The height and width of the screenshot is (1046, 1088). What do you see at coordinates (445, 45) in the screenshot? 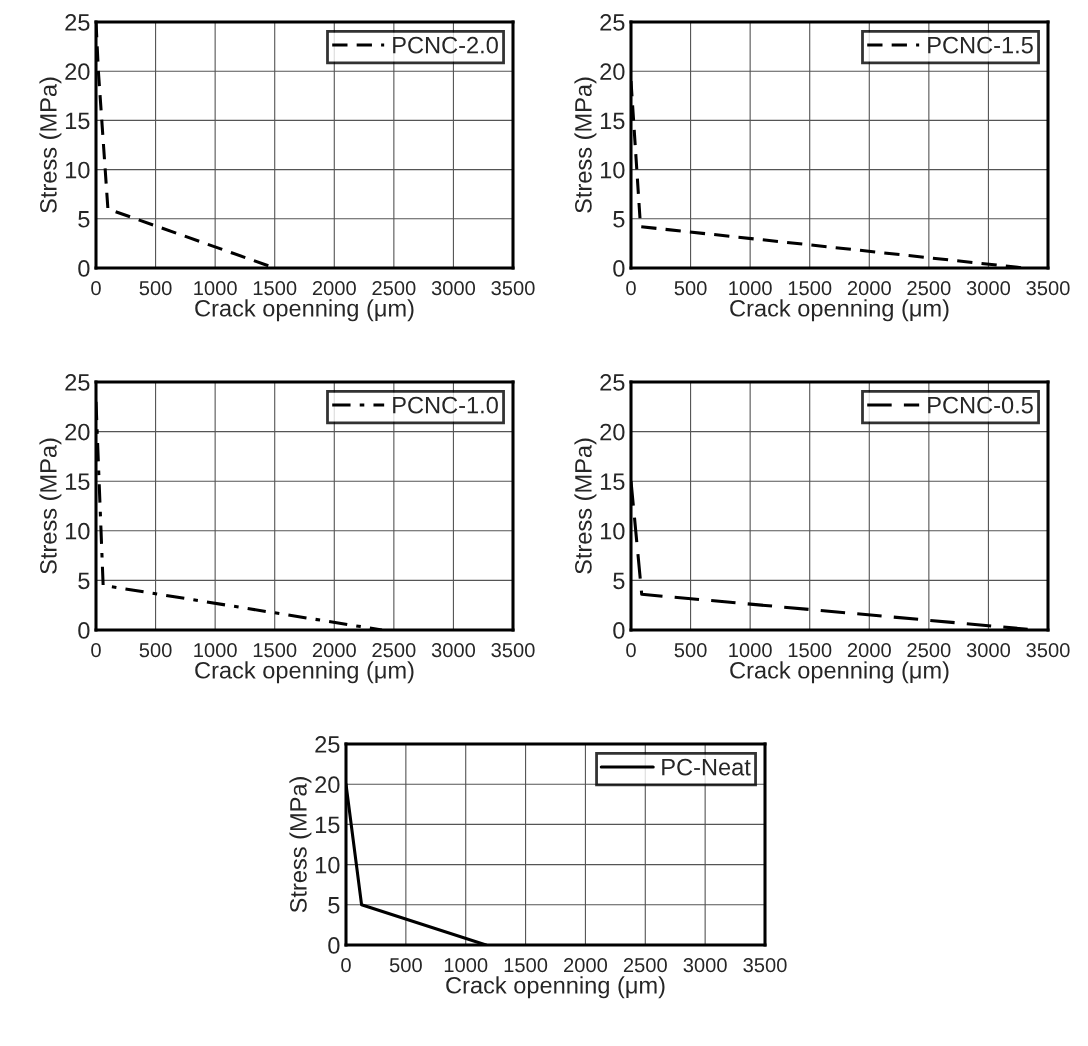
I see `legend-label: PCNC-2.0` at bounding box center [445, 45].